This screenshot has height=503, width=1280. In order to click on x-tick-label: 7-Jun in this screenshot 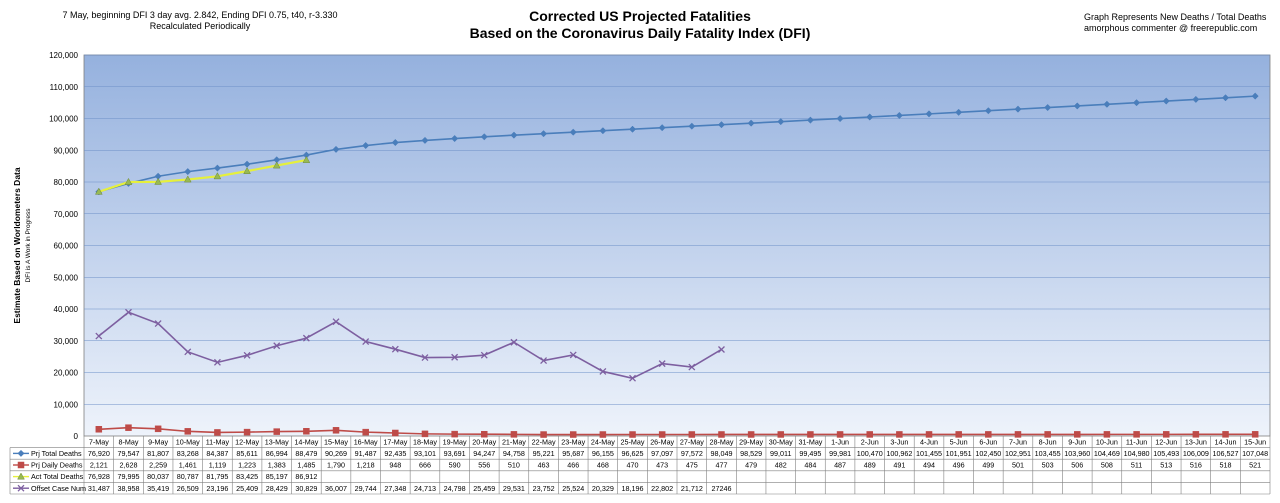, I will do `click(1018, 442)`.